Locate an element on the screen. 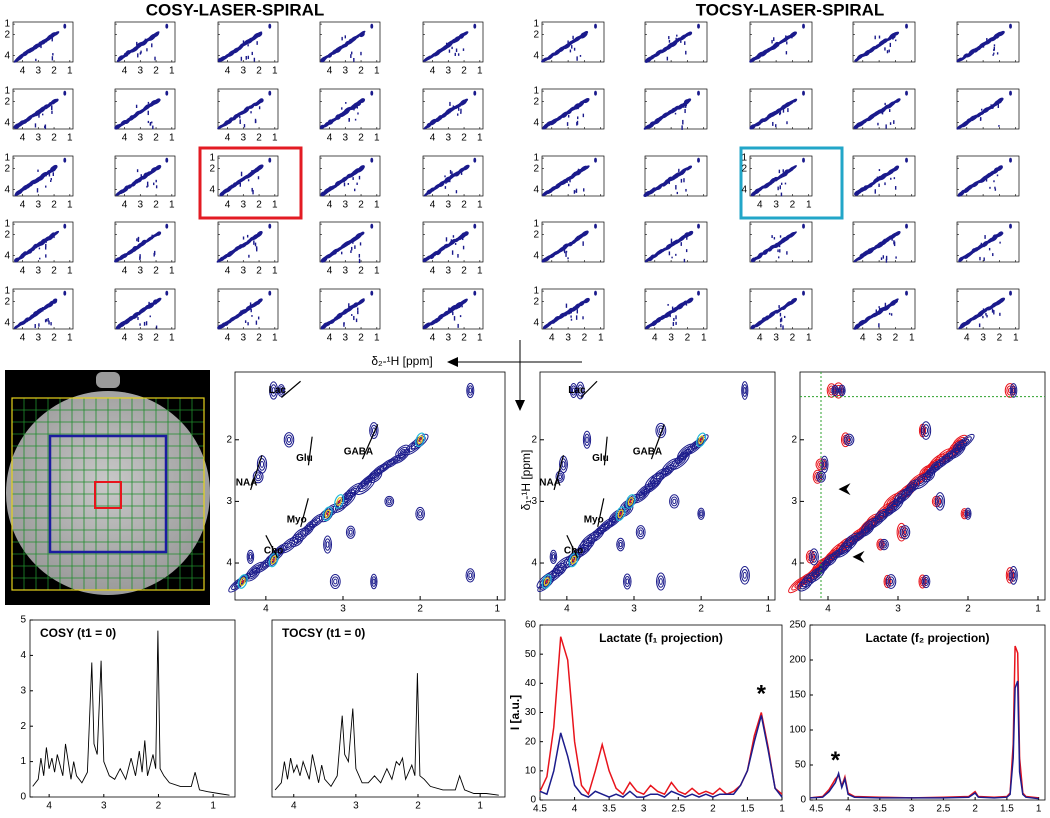  thumbnail is located at coordinates (884, 109).